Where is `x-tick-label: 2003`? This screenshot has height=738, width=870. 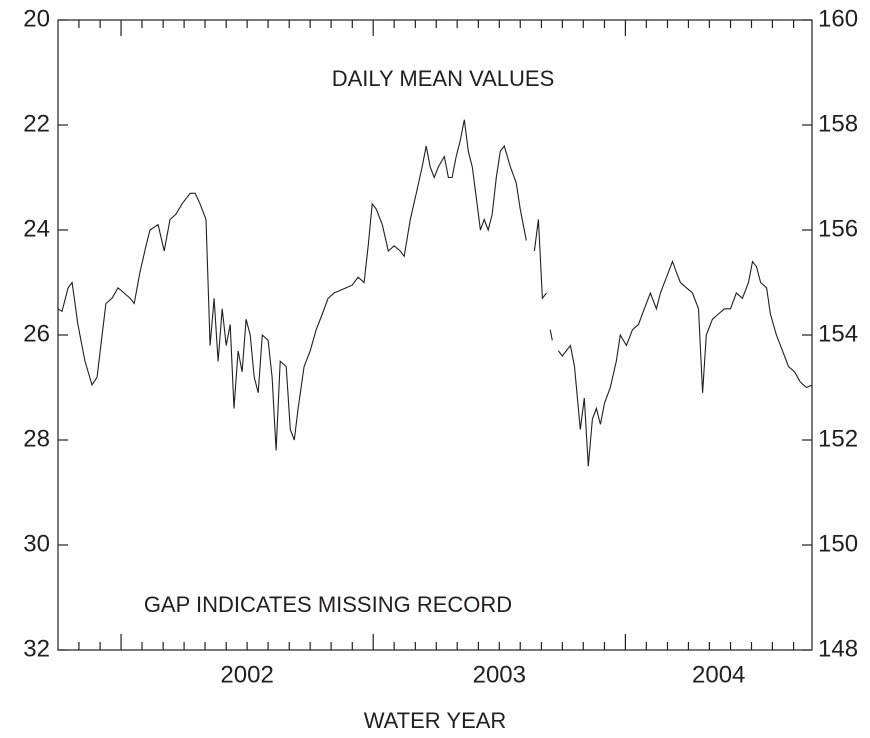
x-tick-label: 2003 is located at coordinates (499, 674).